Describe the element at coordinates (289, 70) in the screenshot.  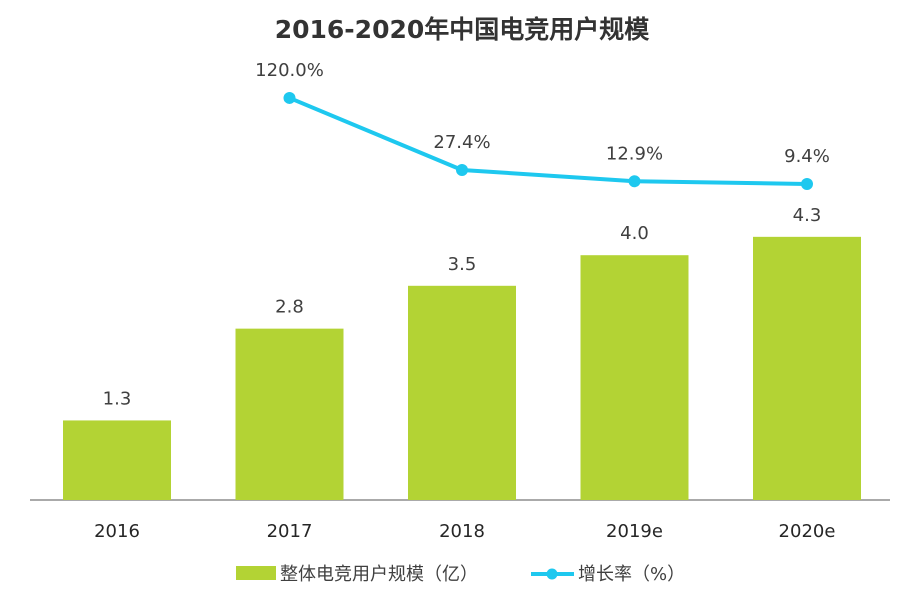
I see `growth-value-label: 120.0%` at that location.